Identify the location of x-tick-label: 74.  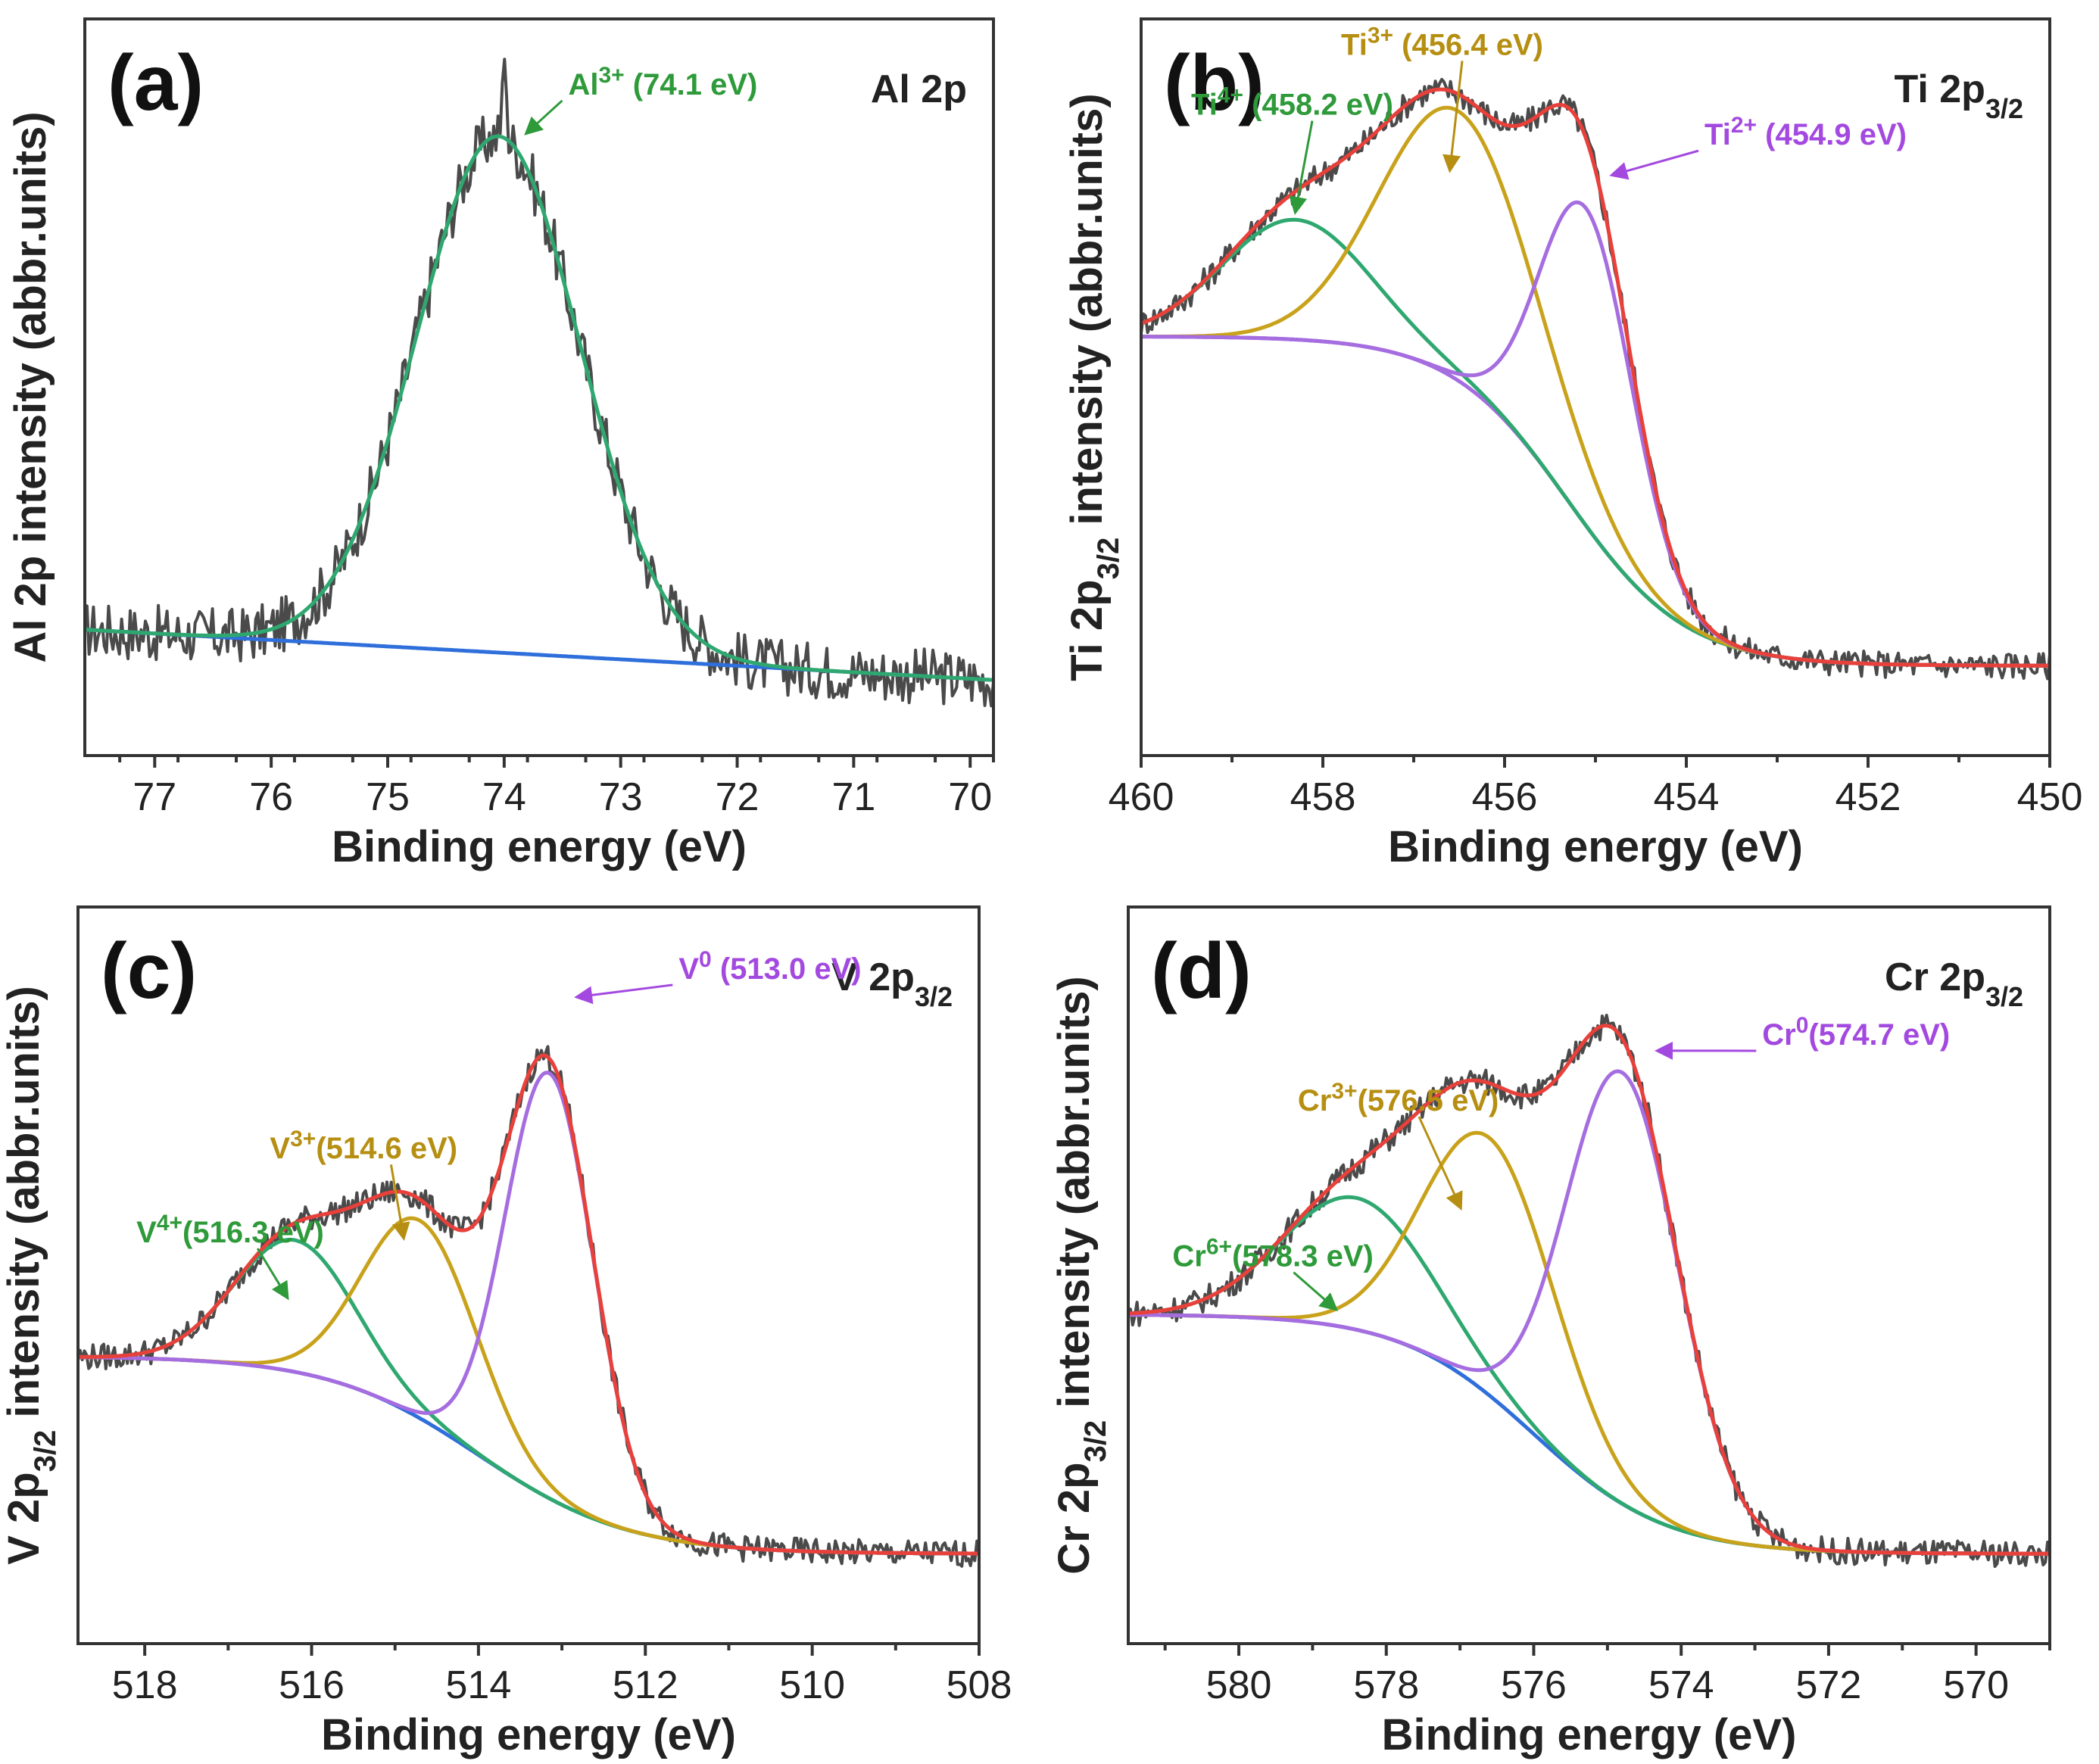
(504, 797).